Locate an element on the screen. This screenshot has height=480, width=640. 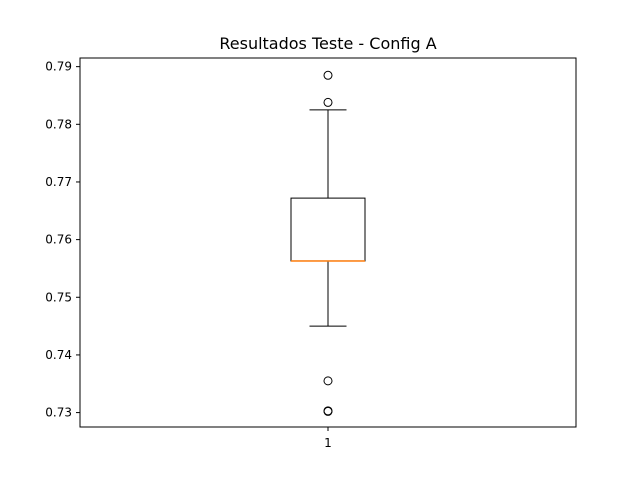
chart-title: Resultados Teste - Config A is located at coordinates (327, 43).